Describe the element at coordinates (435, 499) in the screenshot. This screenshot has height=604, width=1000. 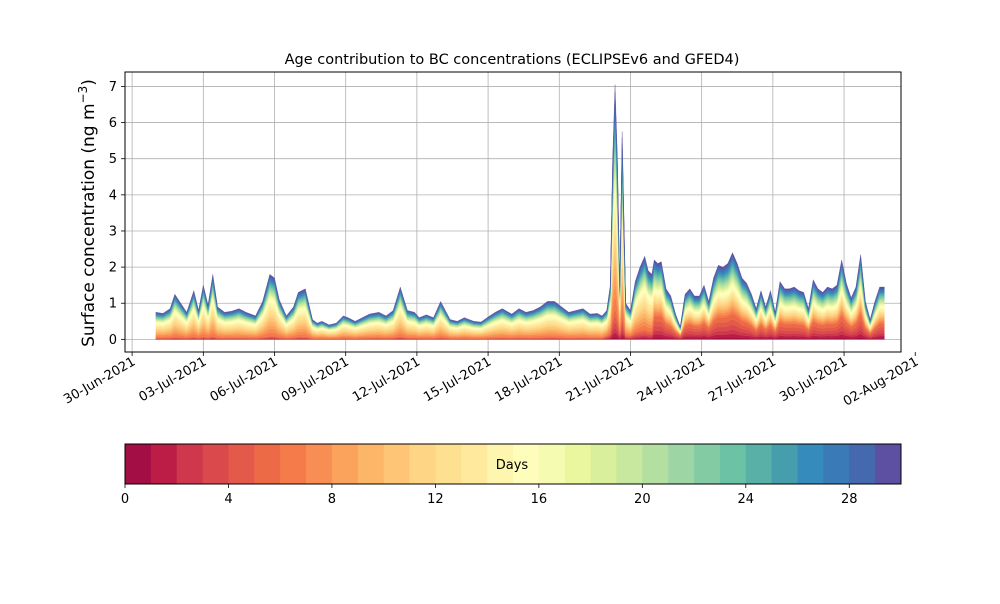
I see `colorbar-tick-label: 12` at that location.